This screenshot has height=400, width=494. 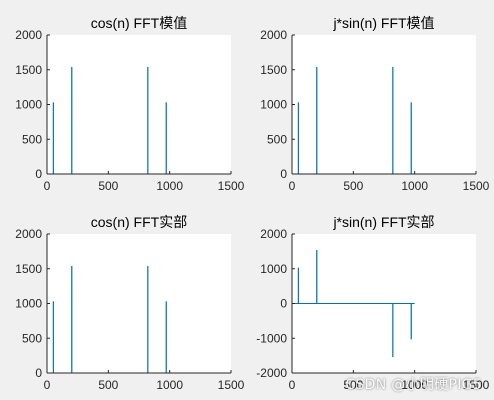 What do you see at coordinates (383, 23) in the screenshot?
I see `chart-title: j*sin(n) FFT模值` at bounding box center [383, 23].